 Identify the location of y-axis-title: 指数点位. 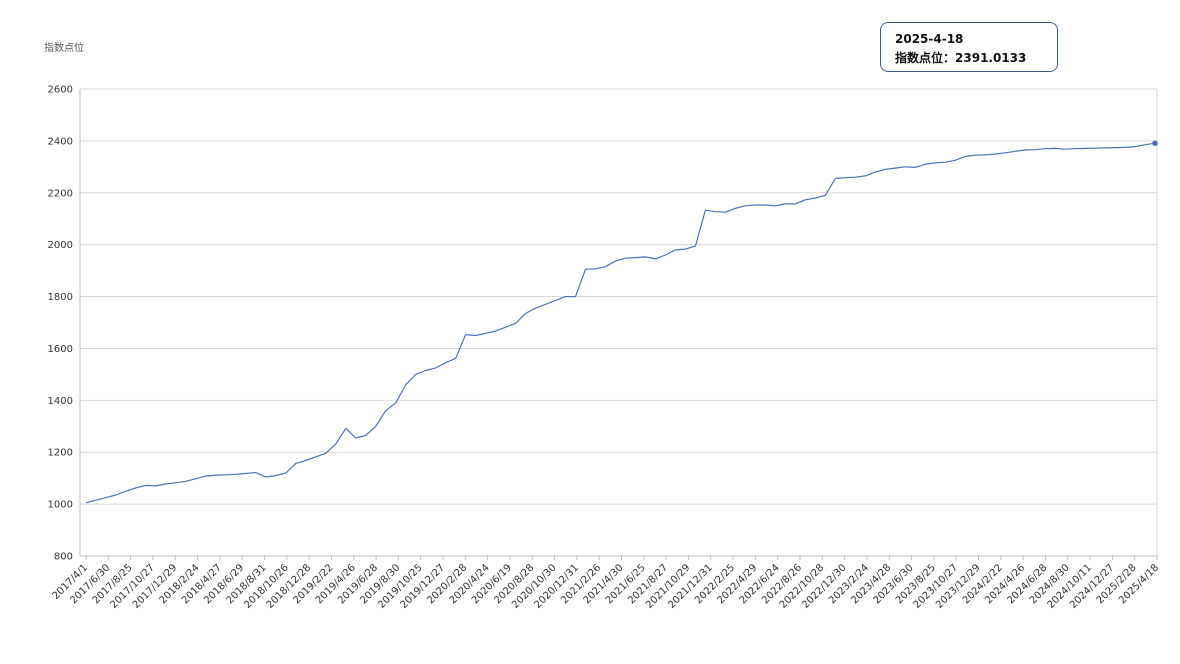
(64, 47).